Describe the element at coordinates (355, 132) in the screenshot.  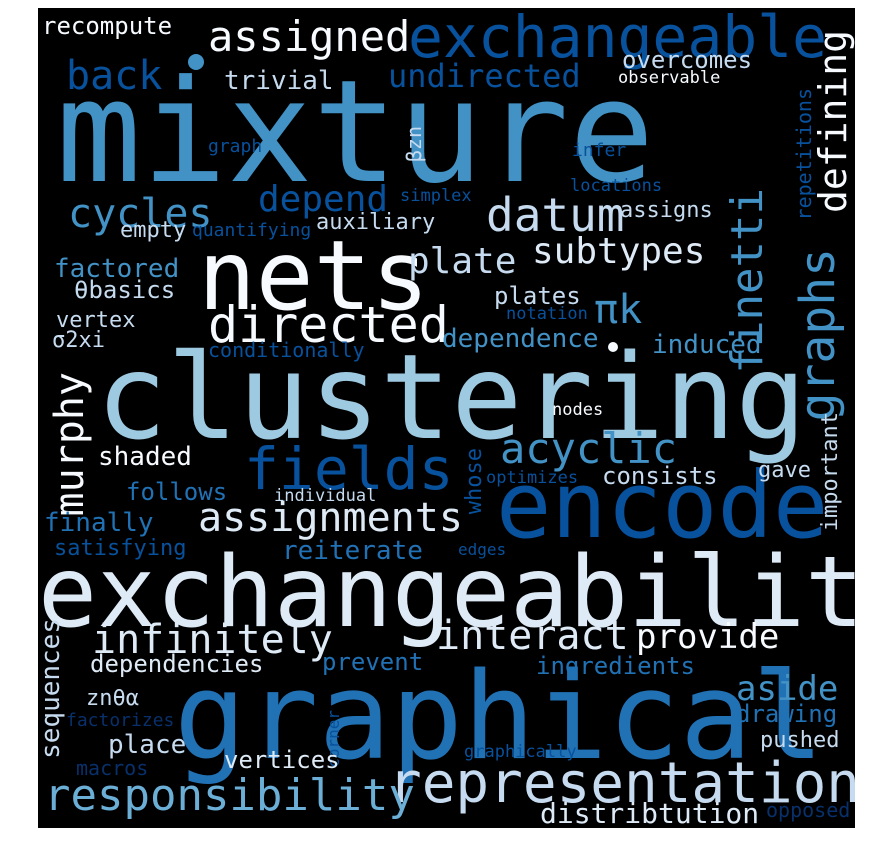
I see `word-mixture: mixture` at that location.